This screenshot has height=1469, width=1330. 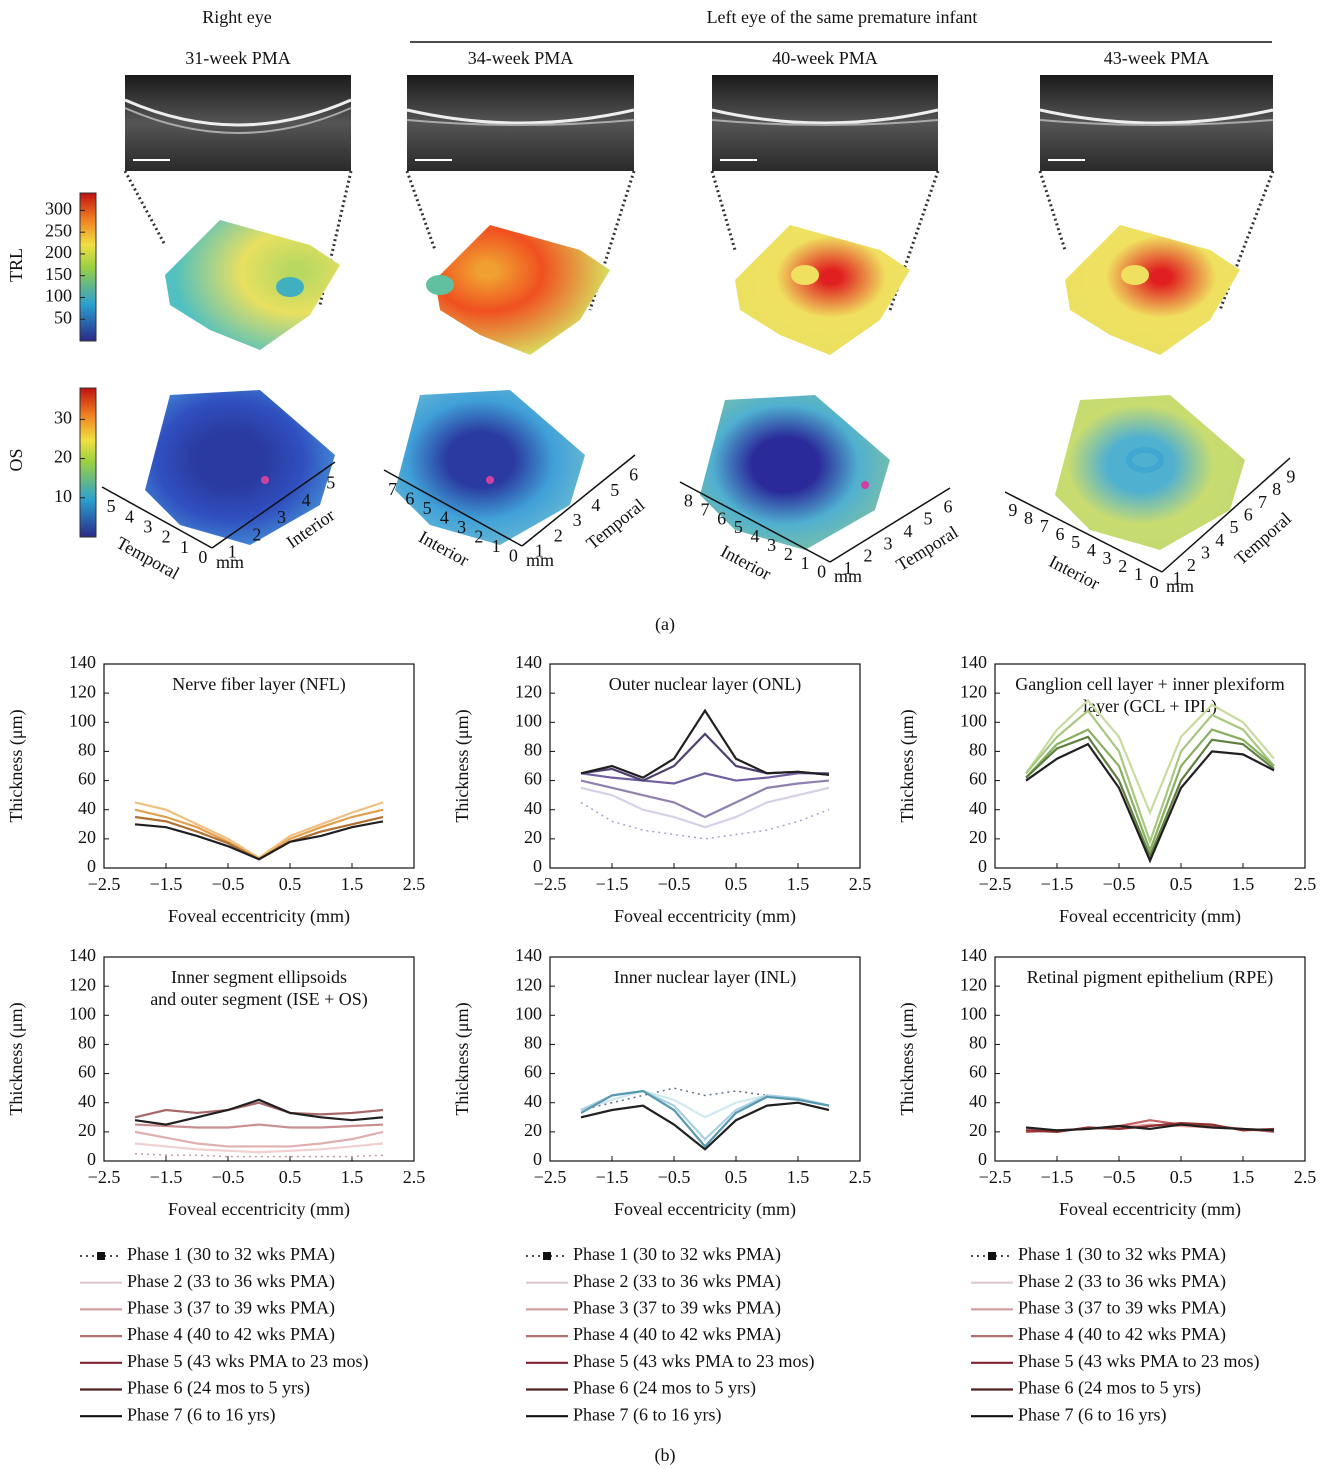 What do you see at coordinates (665, 624) in the screenshot?
I see `panel-label: (a)` at bounding box center [665, 624].